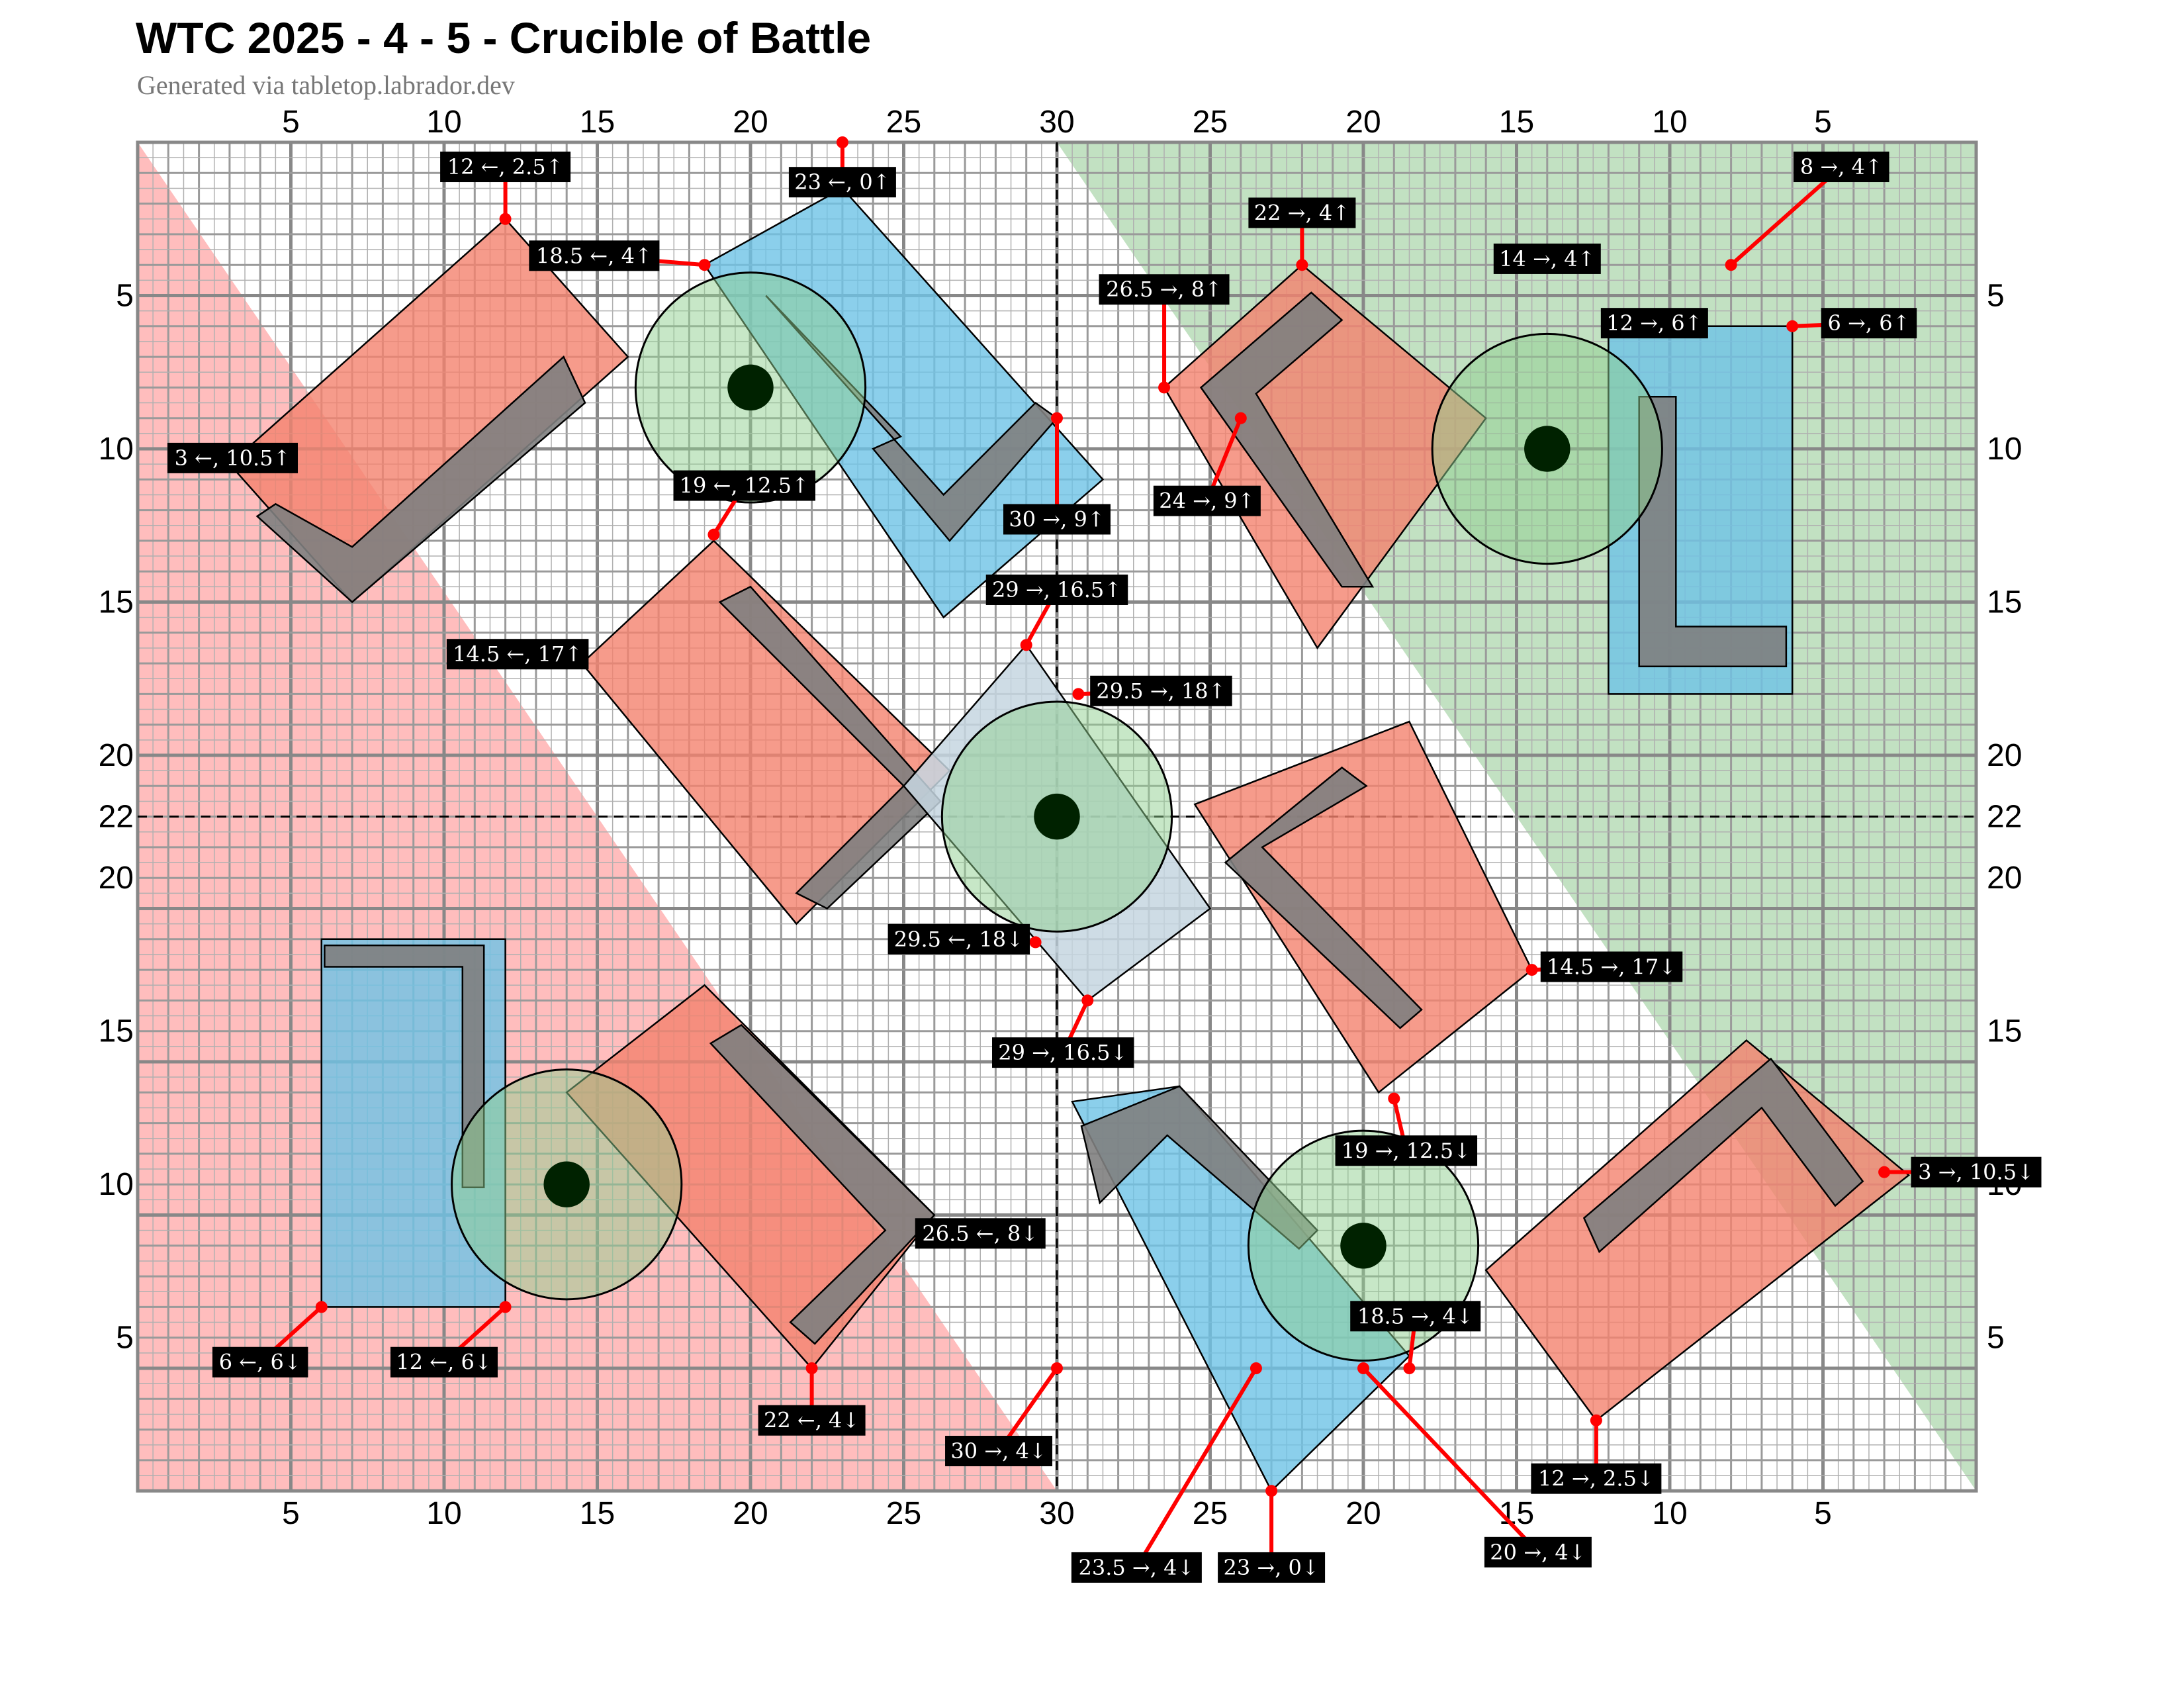 This screenshot has width=2184, height=1688. Describe the element at coordinates (326, 85) in the screenshot. I see `page-subtitle: Generated via tabletop.labrador.dev` at that location.